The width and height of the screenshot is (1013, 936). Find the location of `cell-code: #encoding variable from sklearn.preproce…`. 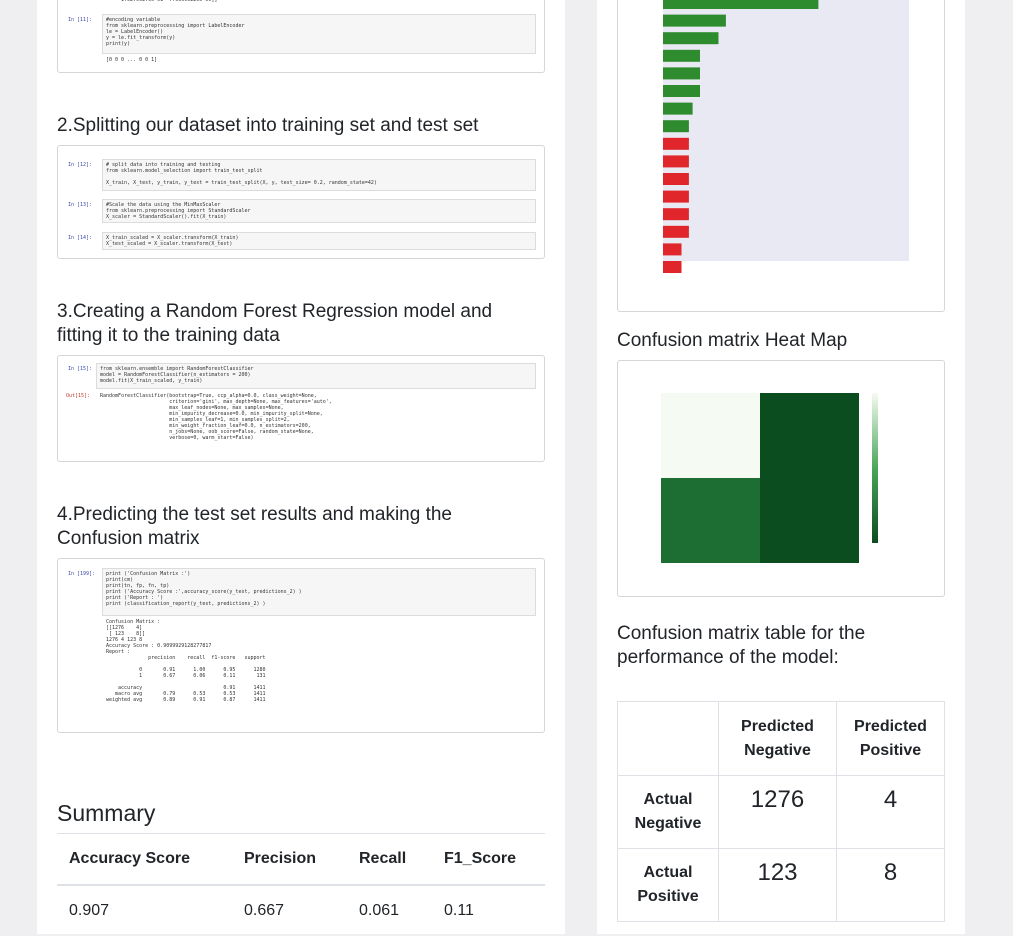

cell-code: #encoding variable from sklearn.preproce… is located at coordinates (319, 34).